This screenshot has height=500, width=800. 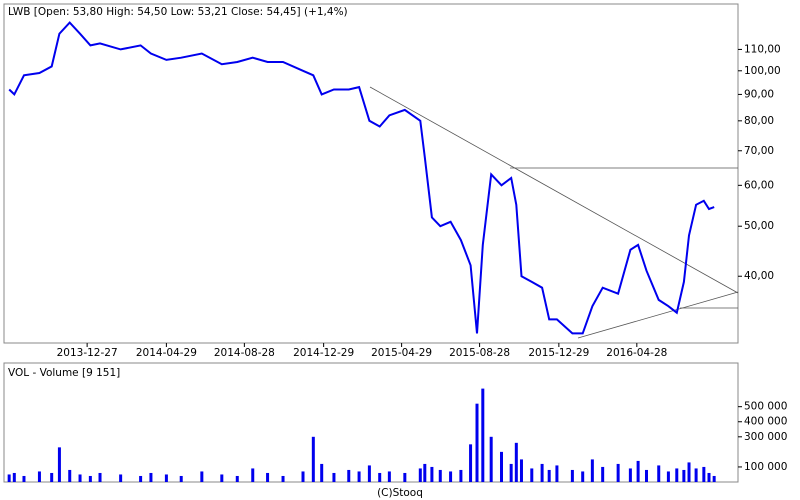 I want to click on footer: (C)Stooq, so click(x=400, y=493).